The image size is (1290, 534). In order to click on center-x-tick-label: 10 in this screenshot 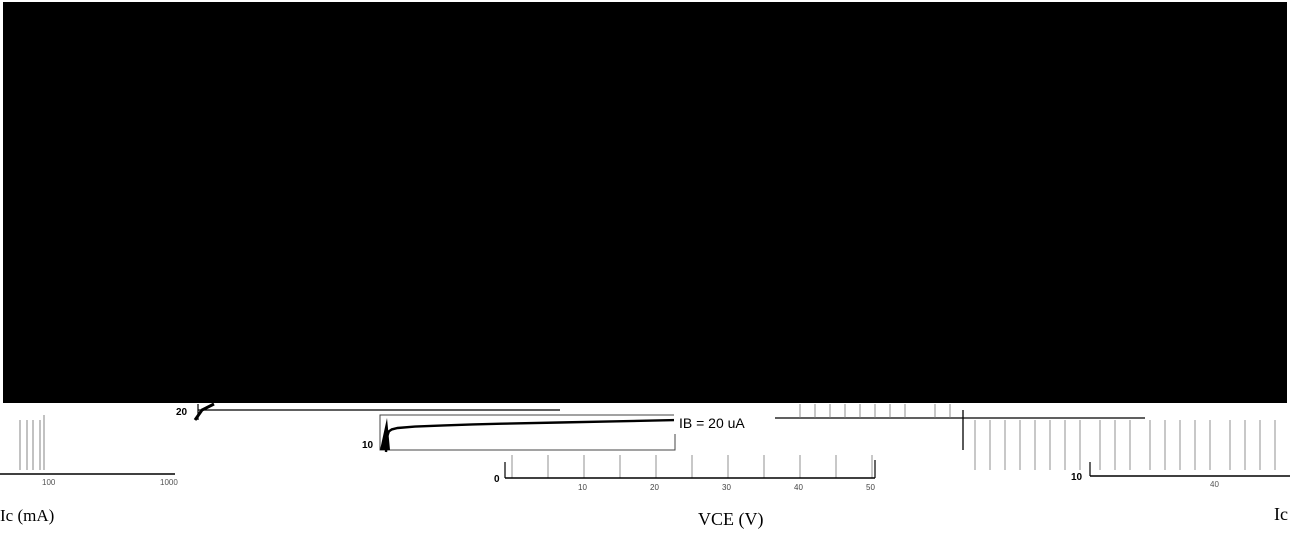, I will do `click(582, 487)`.